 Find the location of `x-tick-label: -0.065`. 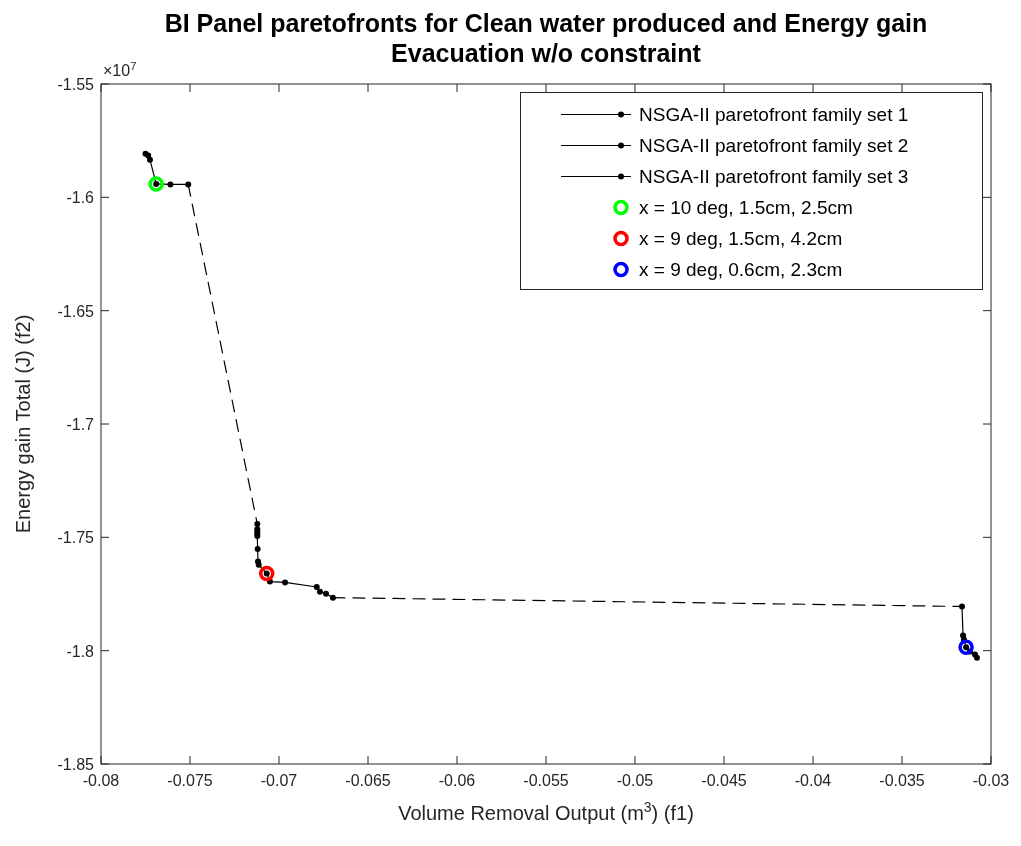

x-tick-label: -0.065 is located at coordinates (368, 780).